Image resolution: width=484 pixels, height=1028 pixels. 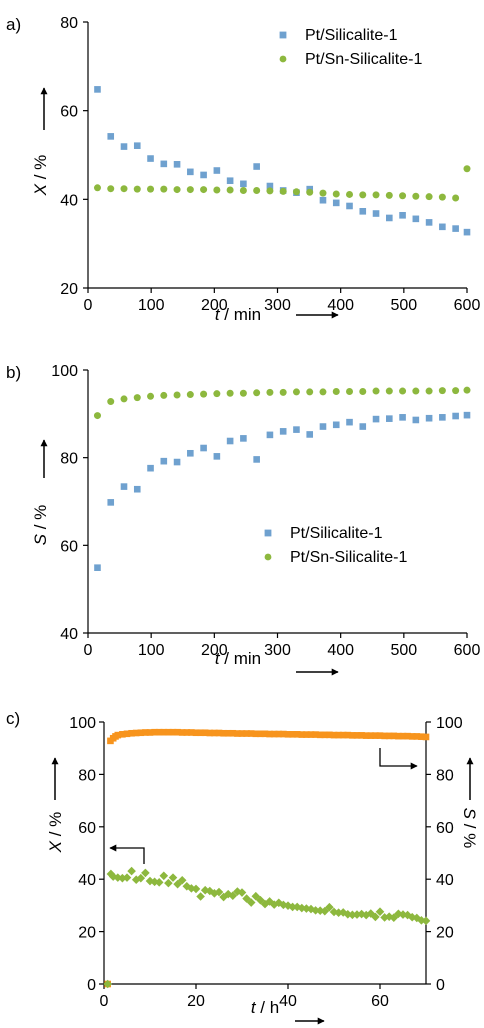 I want to click on y2-tick-label: 60, so click(x=445, y=828).